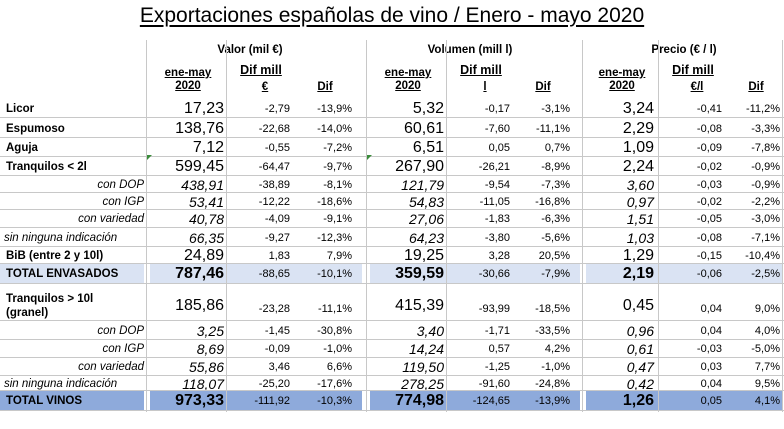 This screenshot has width=784, height=429. I want to click on cell-o: 278,25, so click(422, 383).